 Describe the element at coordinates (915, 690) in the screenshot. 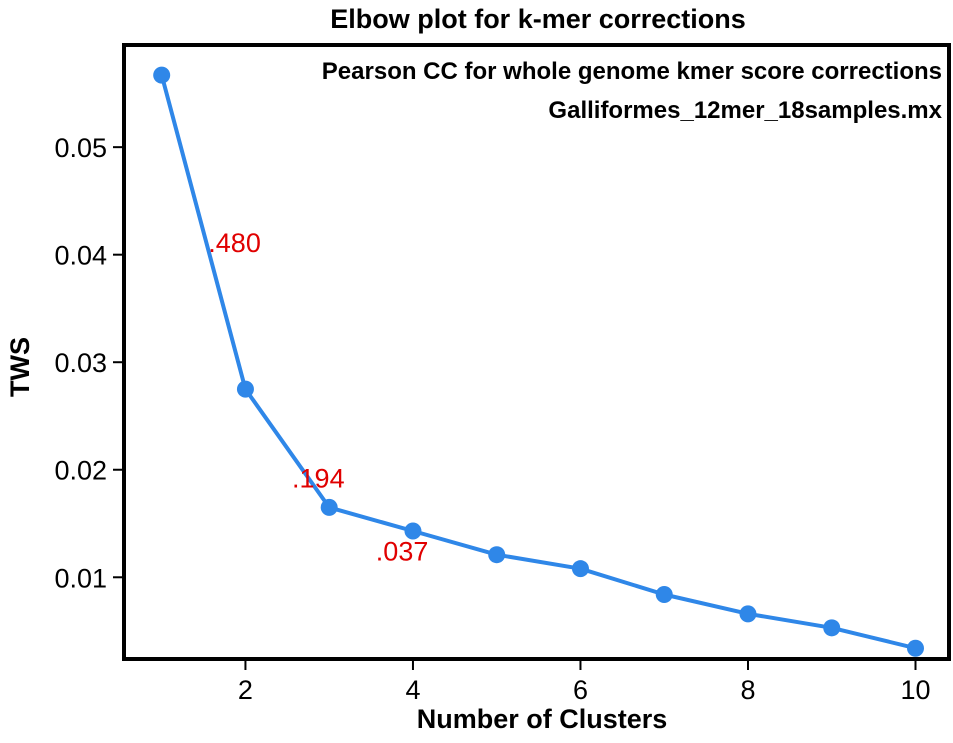

I see `x-tick-label: 10` at that location.